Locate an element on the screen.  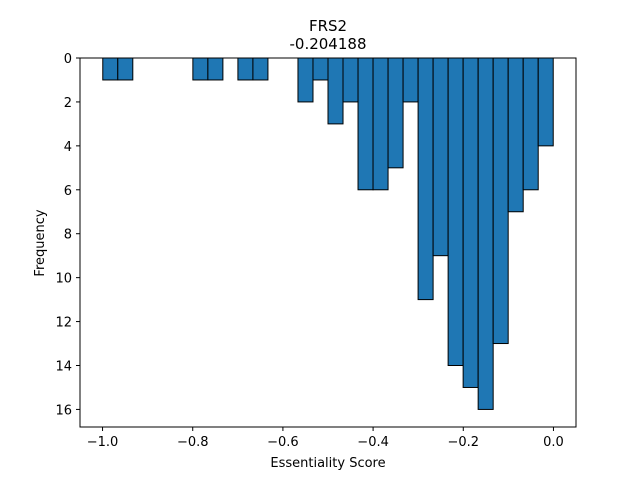
y-tick-label: 16 is located at coordinates (63, 410).